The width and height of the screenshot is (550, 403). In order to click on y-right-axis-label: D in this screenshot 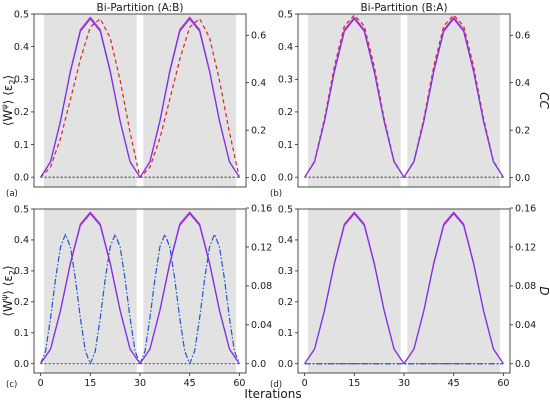, I will do `click(543, 290)`.